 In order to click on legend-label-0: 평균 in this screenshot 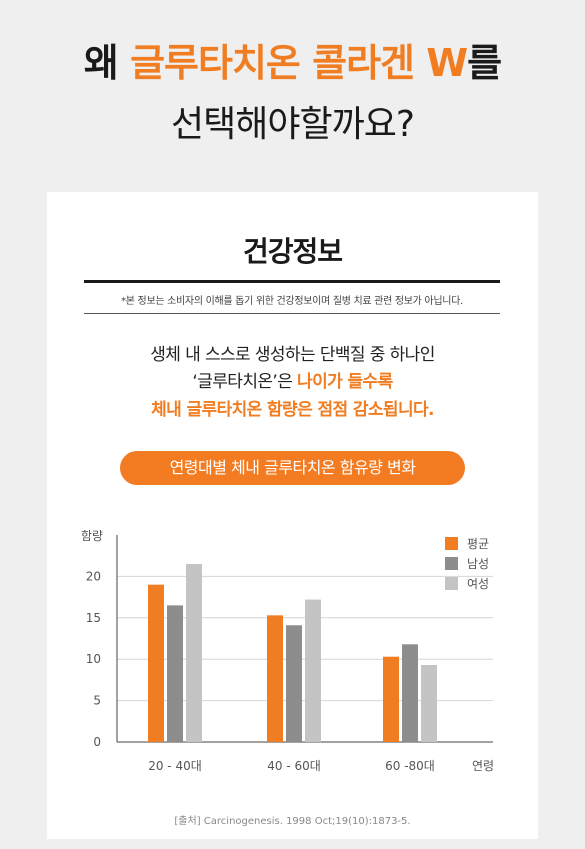, I will do `click(478, 544)`.